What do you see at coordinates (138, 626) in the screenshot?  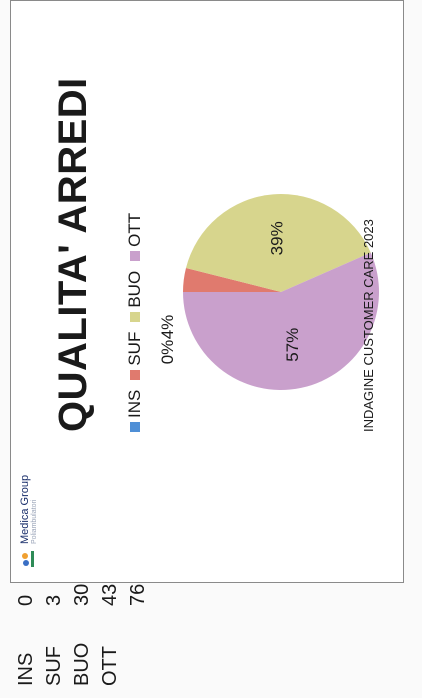 I see `table-row: 76` at bounding box center [138, 626].